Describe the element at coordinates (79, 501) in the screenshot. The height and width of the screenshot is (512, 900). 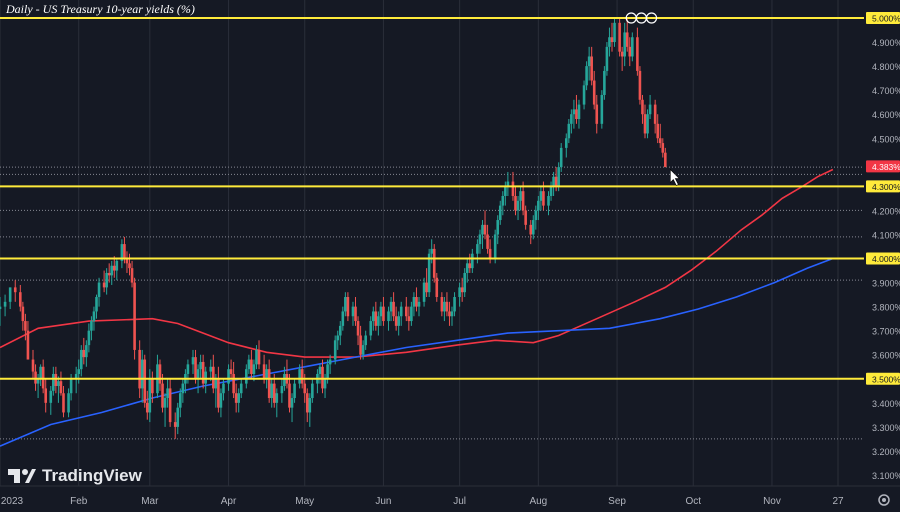
I see `time-axis-tick-label: Feb` at that location.